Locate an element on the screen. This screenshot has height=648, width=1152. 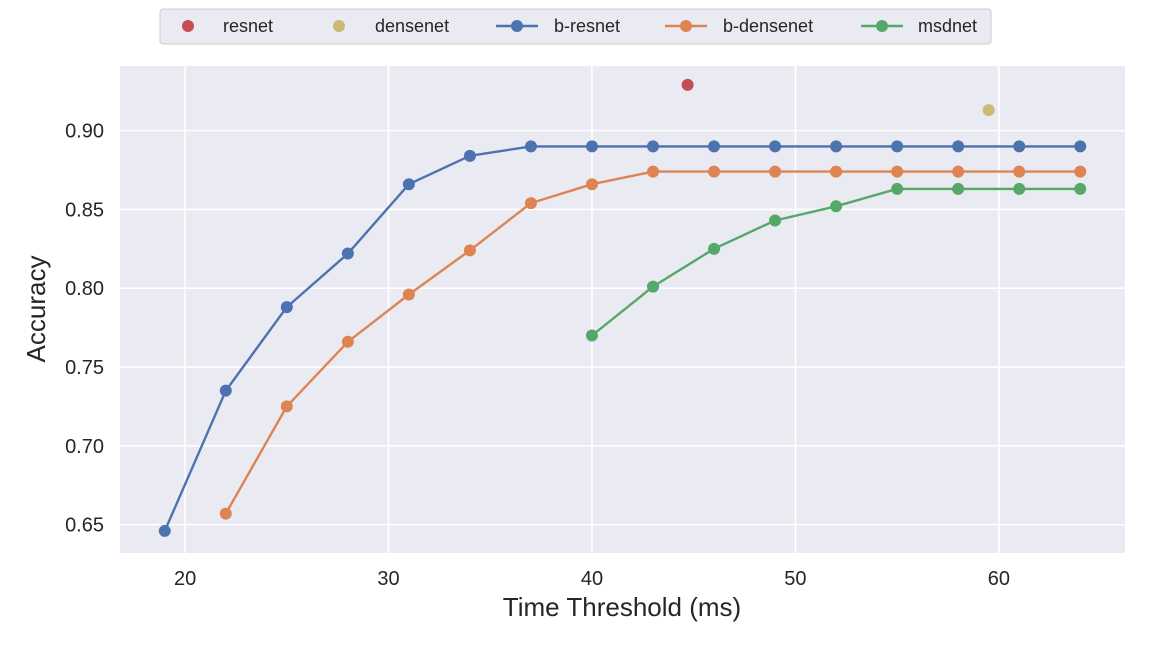
x-tick-label: 50 is located at coordinates (795, 579).